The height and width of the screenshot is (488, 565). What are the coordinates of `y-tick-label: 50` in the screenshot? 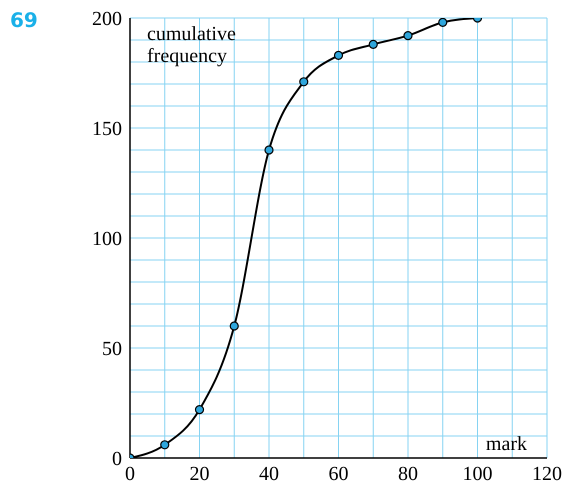 It's located at (112, 349).